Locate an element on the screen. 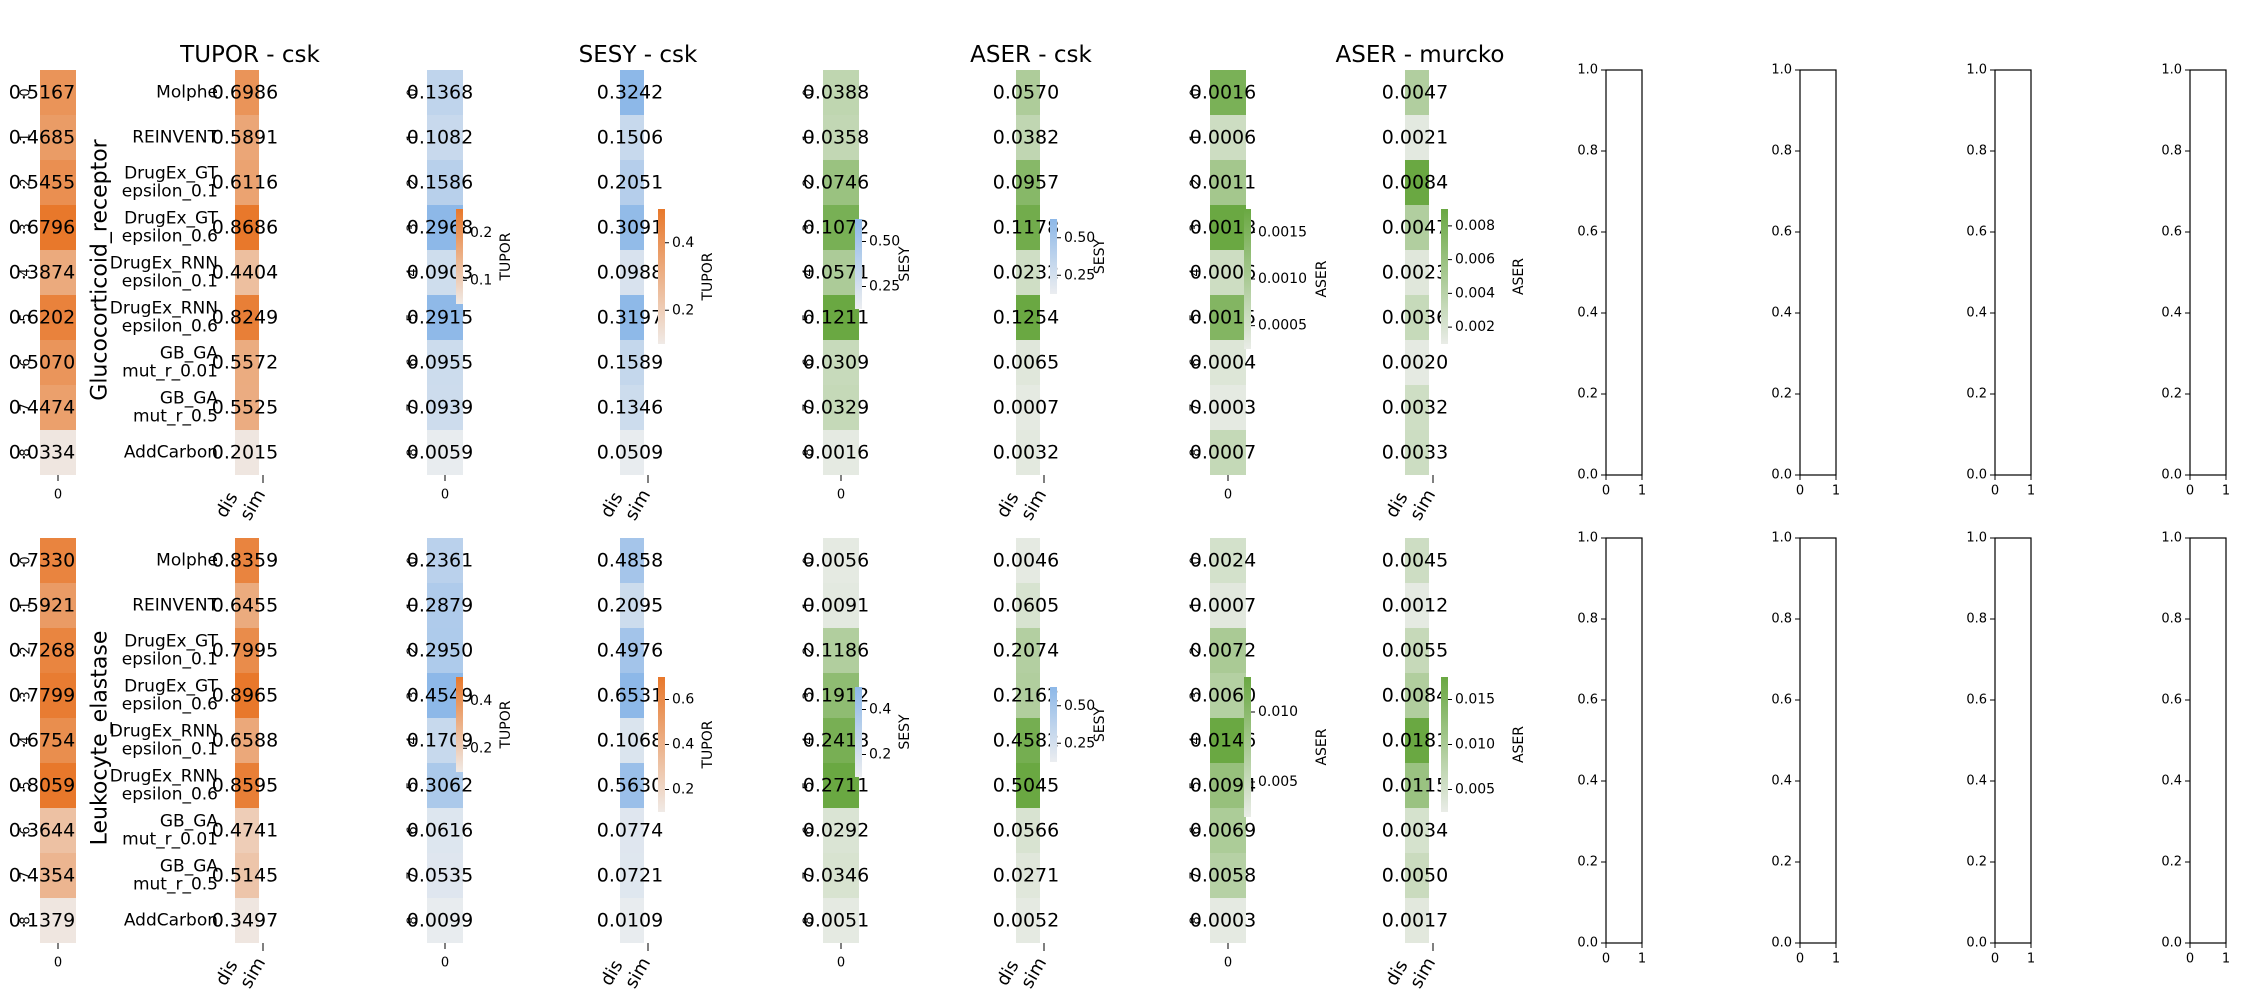  cell-value-single: 0.0016 is located at coordinates (1223, 93).